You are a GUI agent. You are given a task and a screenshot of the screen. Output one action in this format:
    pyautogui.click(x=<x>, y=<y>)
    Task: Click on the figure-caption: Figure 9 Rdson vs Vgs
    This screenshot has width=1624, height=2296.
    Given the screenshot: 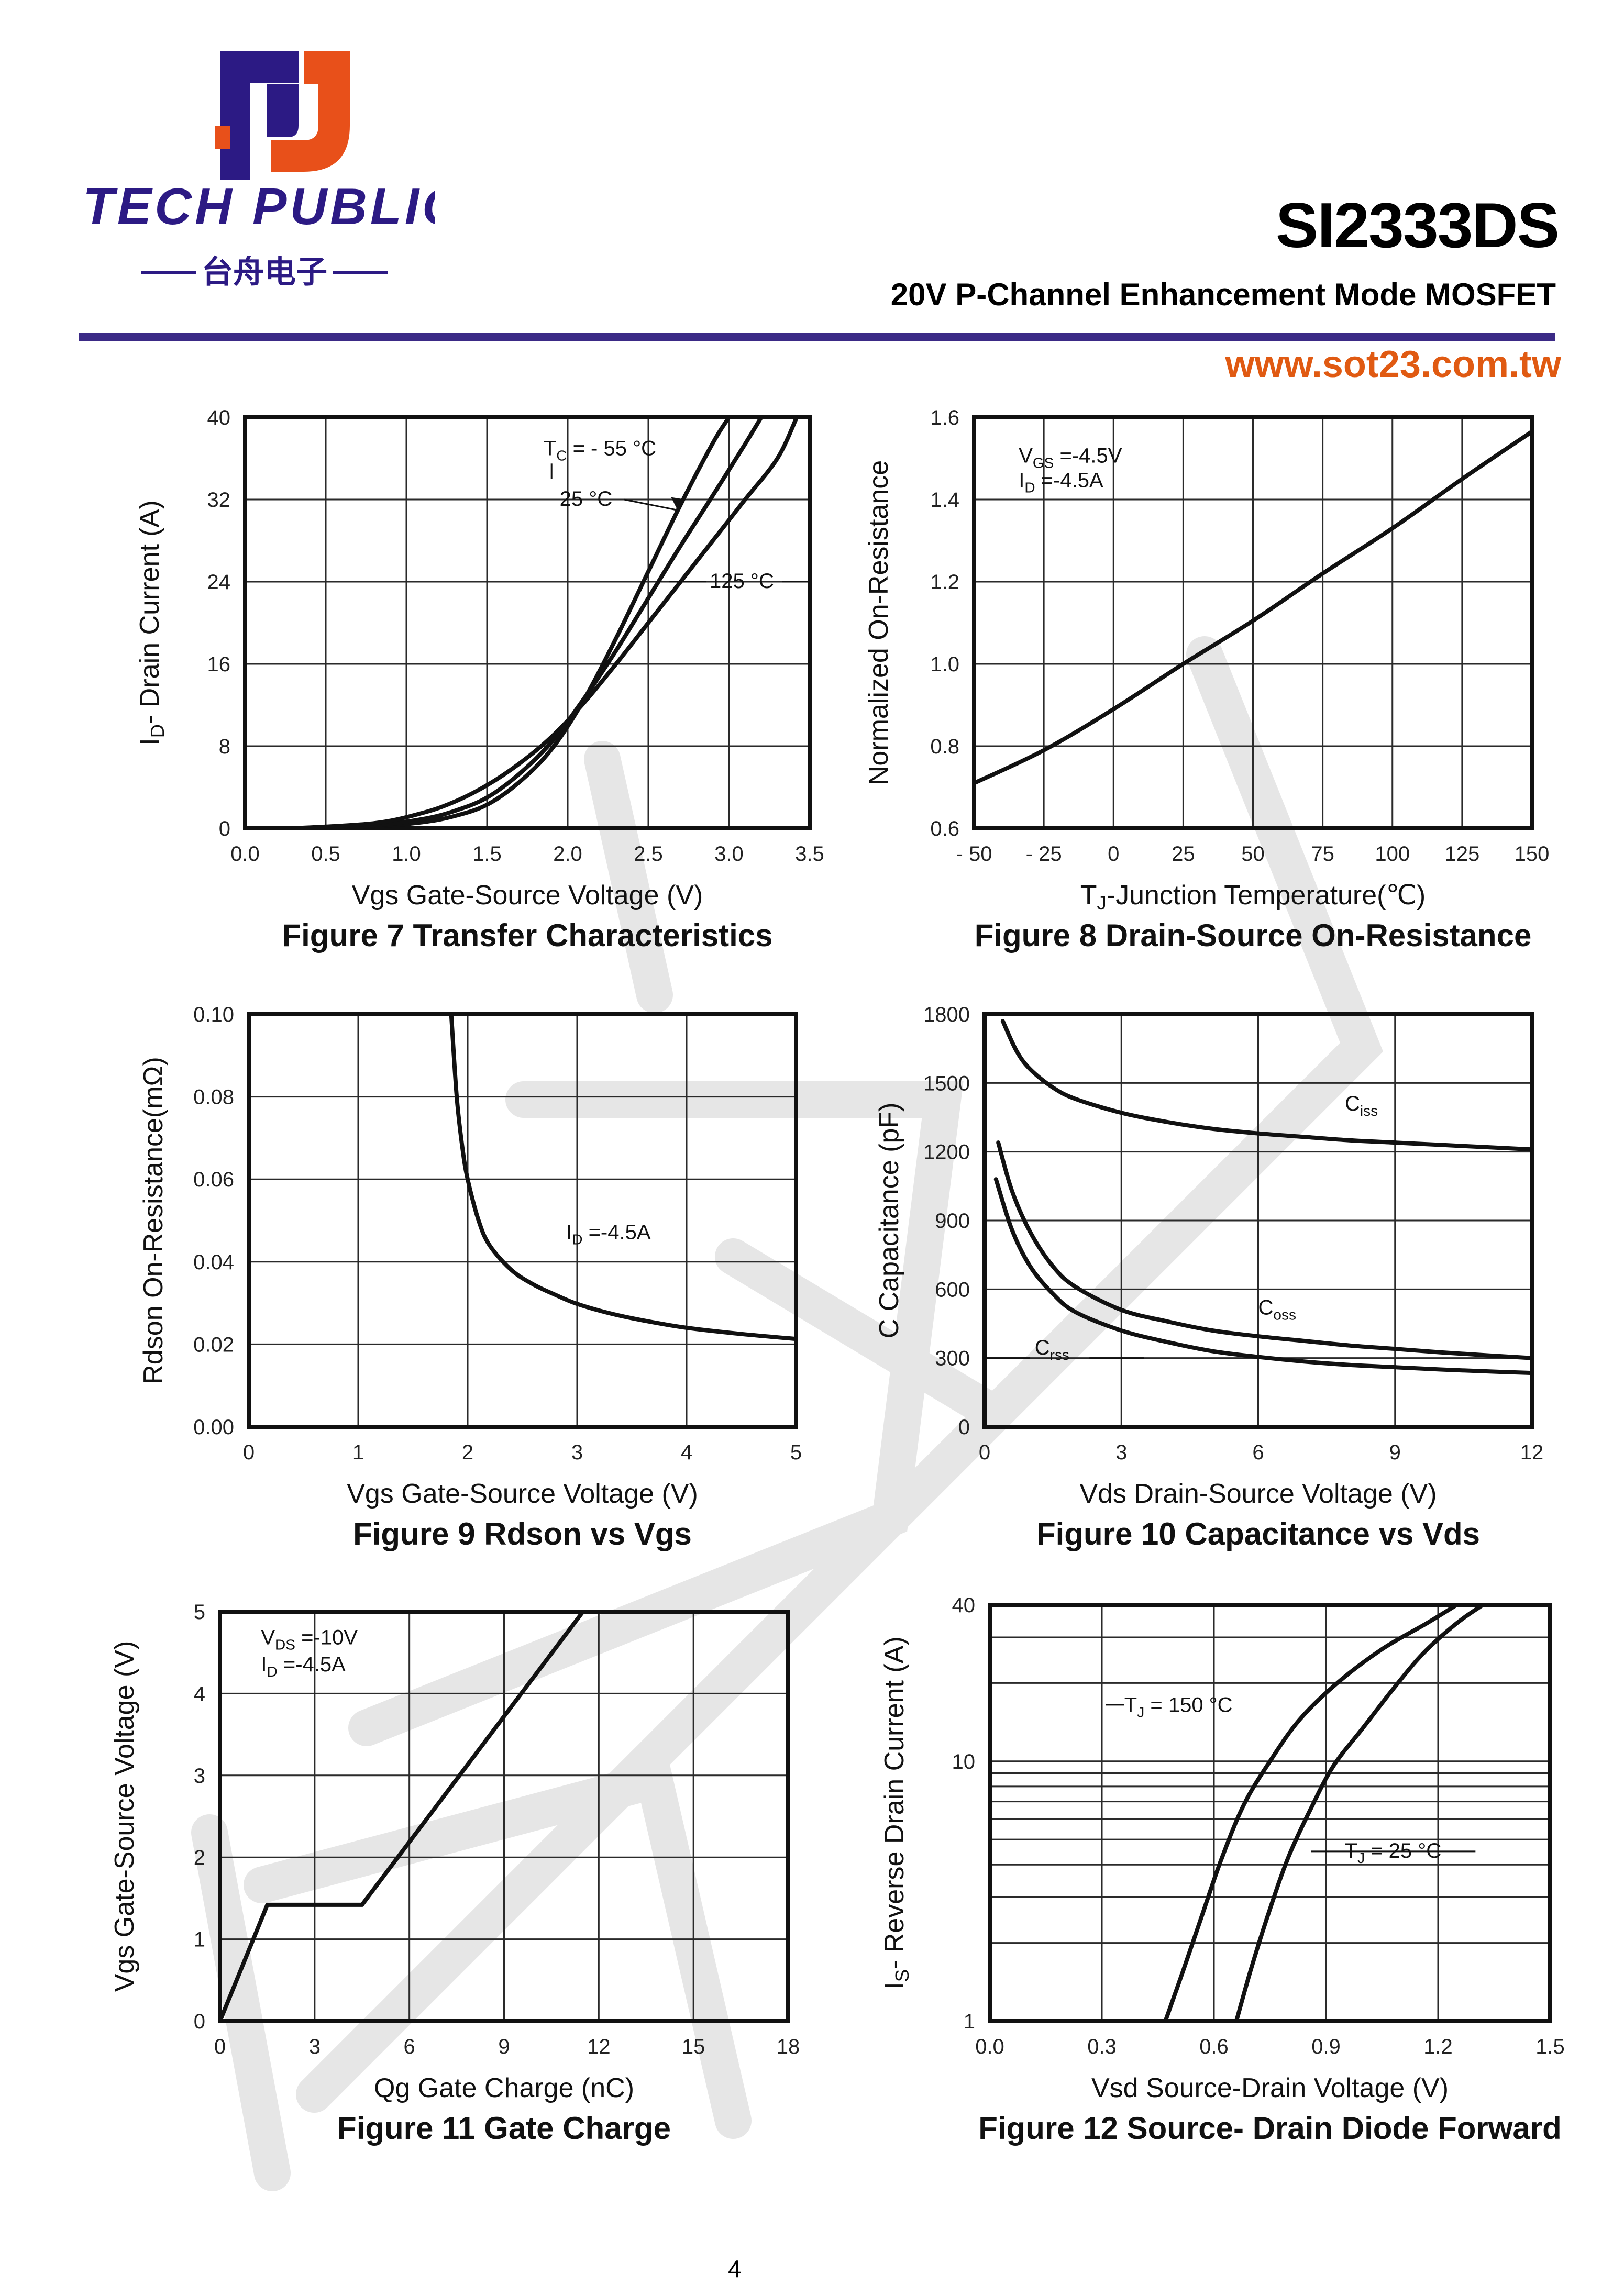 What is the action you would take?
    pyautogui.click(x=522, y=1533)
    